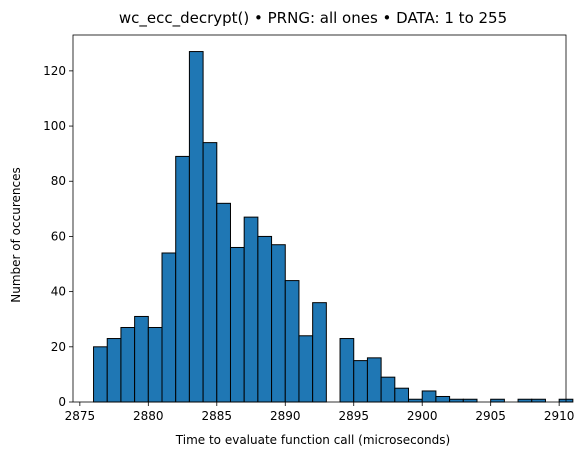 The width and height of the screenshot is (580, 455). I want to click on x-tick-label: 2895, so click(353, 416).